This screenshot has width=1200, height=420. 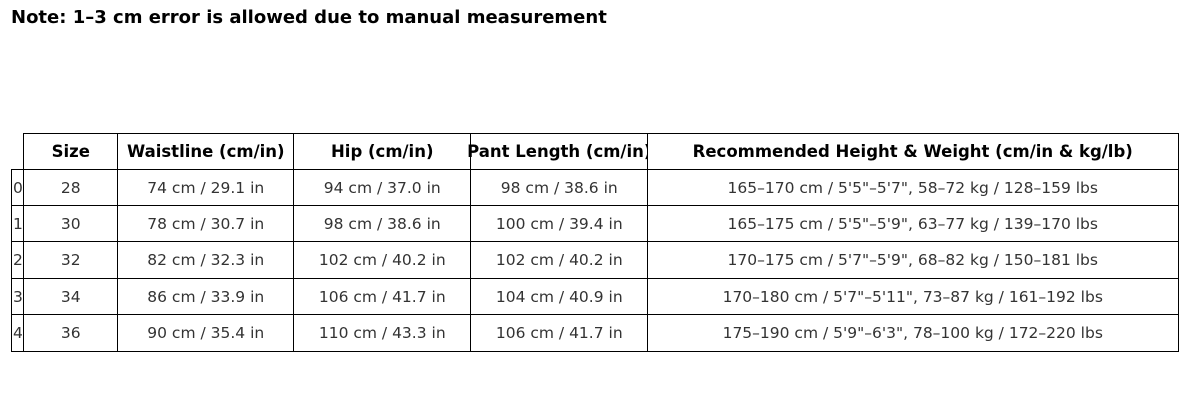 What do you see at coordinates (206, 297) in the screenshot?
I see `table-cell: 86 cm / 33.9 in` at bounding box center [206, 297].